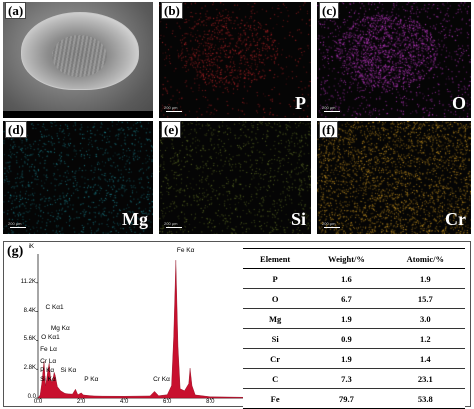 The width and height of the screenshot is (474, 409). I want to click on panel-letter-e: (e), so click(171, 129).